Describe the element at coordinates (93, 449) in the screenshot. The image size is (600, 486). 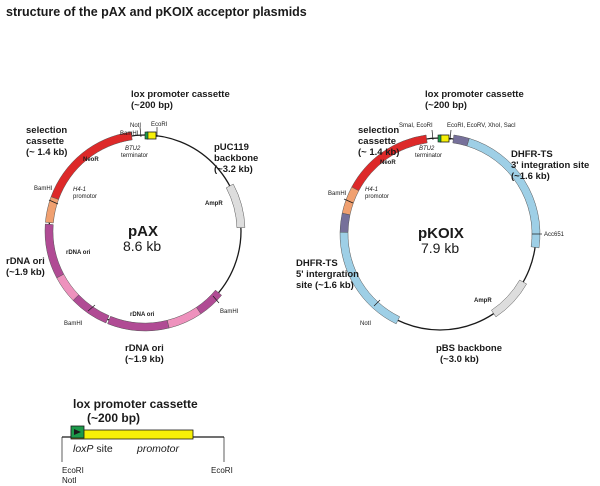
I see `loxp-site-label: loxP site` at that location.